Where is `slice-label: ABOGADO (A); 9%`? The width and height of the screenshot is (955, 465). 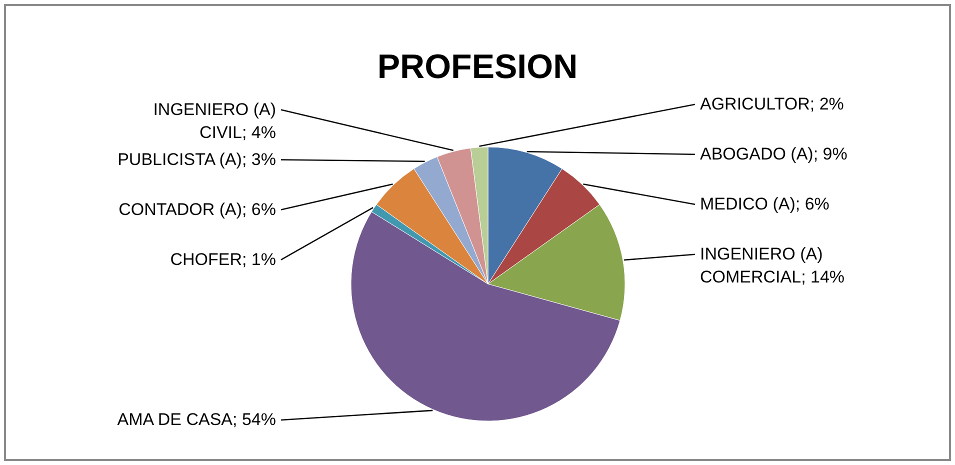 slice-label: ABOGADO (A); 9% is located at coordinates (774, 154).